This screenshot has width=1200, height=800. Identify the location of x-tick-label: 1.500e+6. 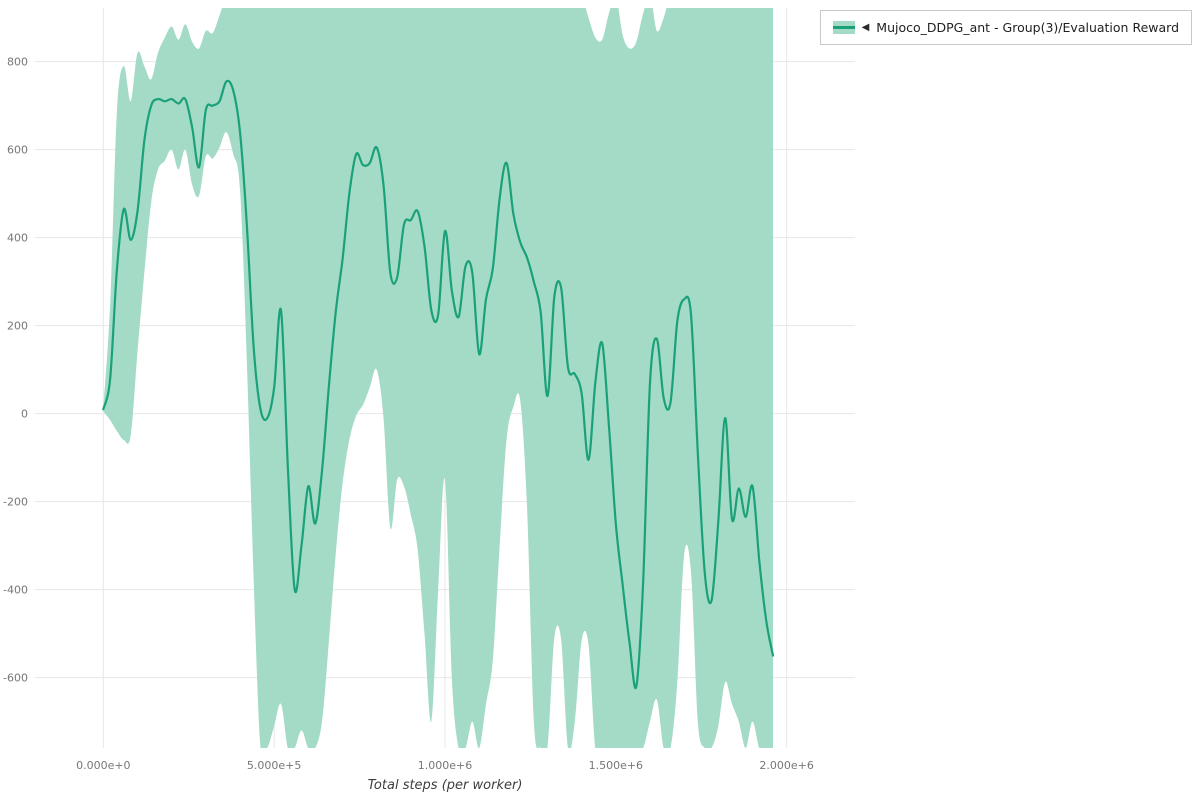
(616, 765).